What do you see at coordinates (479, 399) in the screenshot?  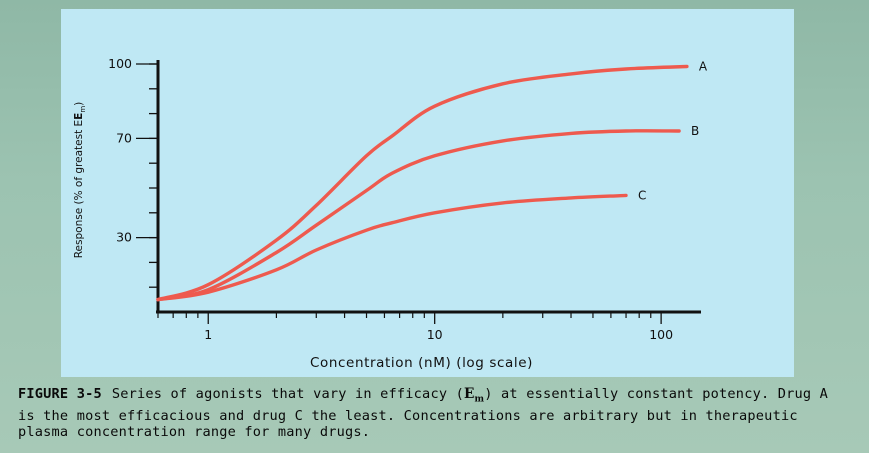 I see `caption-emax-sub: m` at bounding box center [479, 399].